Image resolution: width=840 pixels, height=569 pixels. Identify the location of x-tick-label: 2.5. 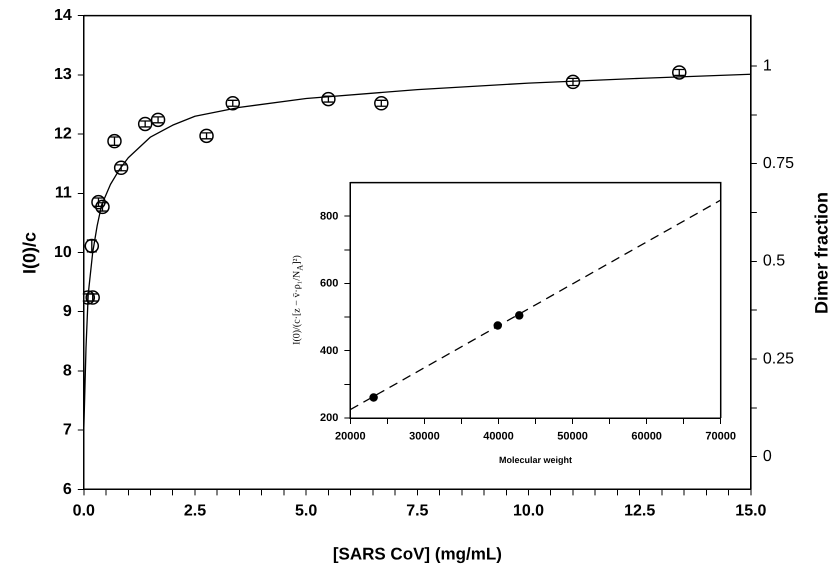
(195, 511).